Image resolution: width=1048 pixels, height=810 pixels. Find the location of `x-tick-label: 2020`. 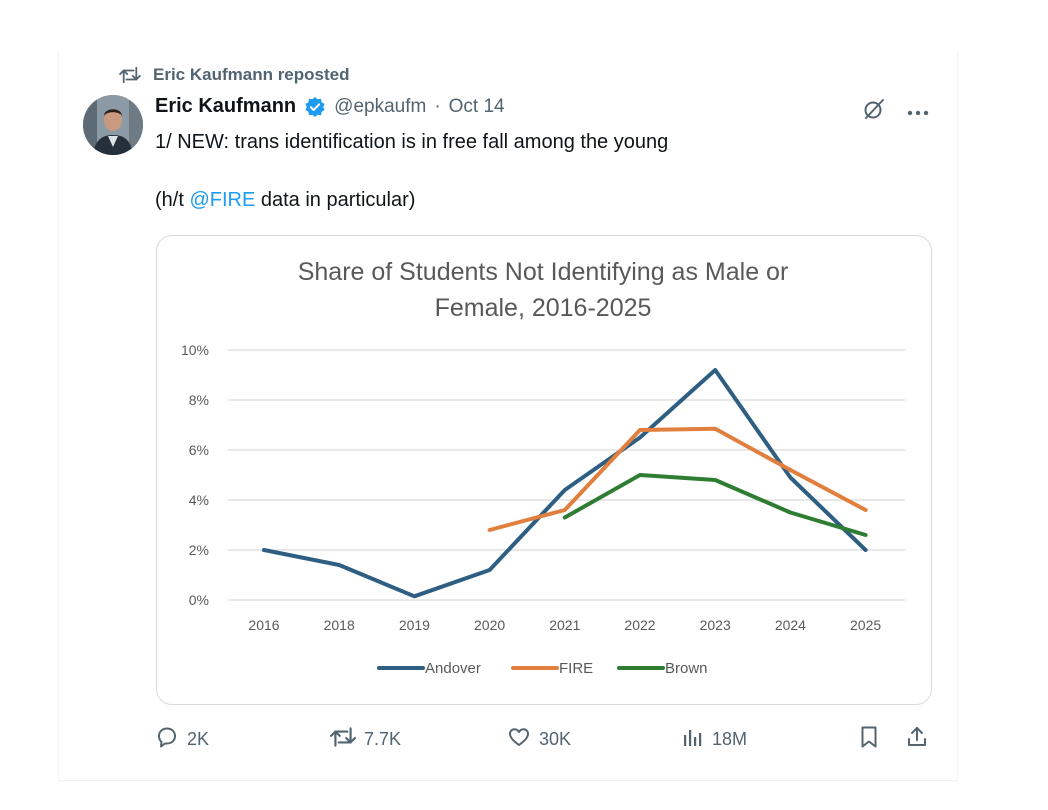

x-tick-label: 2020 is located at coordinates (489, 625).